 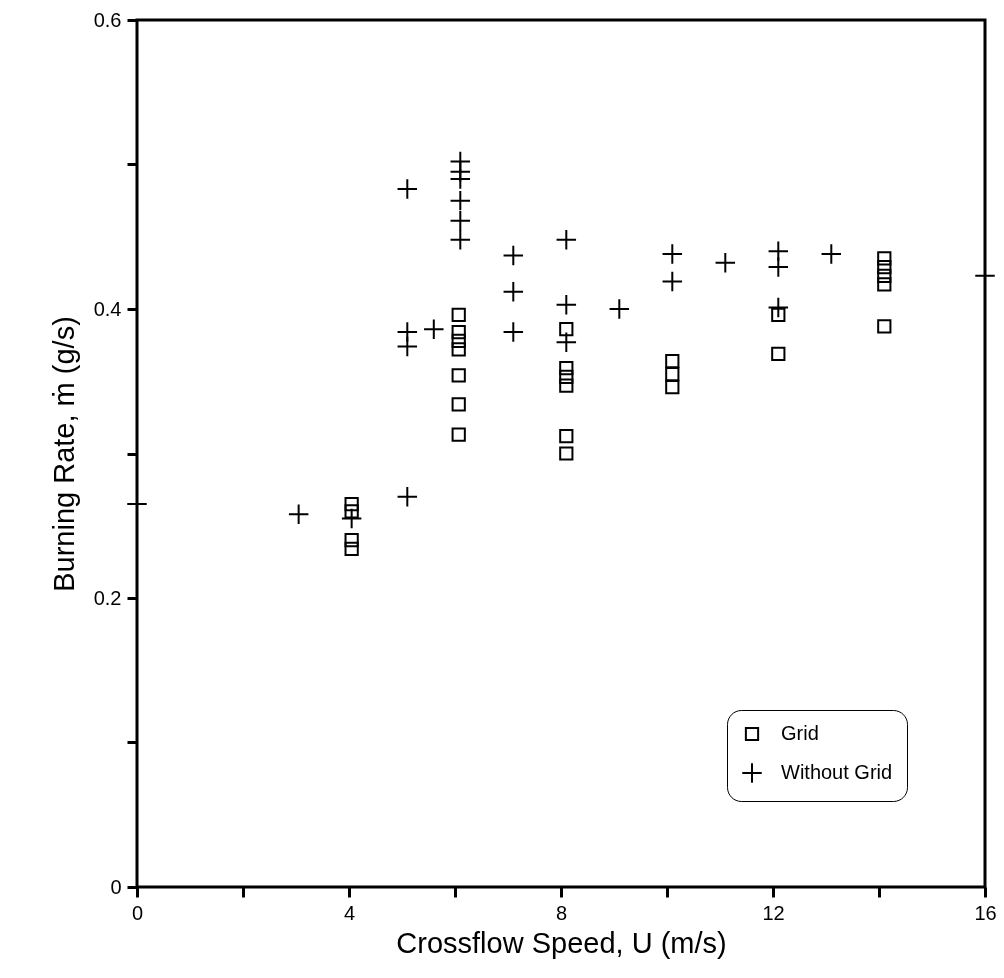 What do you see at coordinates (561, 912) in the screenshot?
I see `x-tick-label: 8` at bounding box center [561, 912].